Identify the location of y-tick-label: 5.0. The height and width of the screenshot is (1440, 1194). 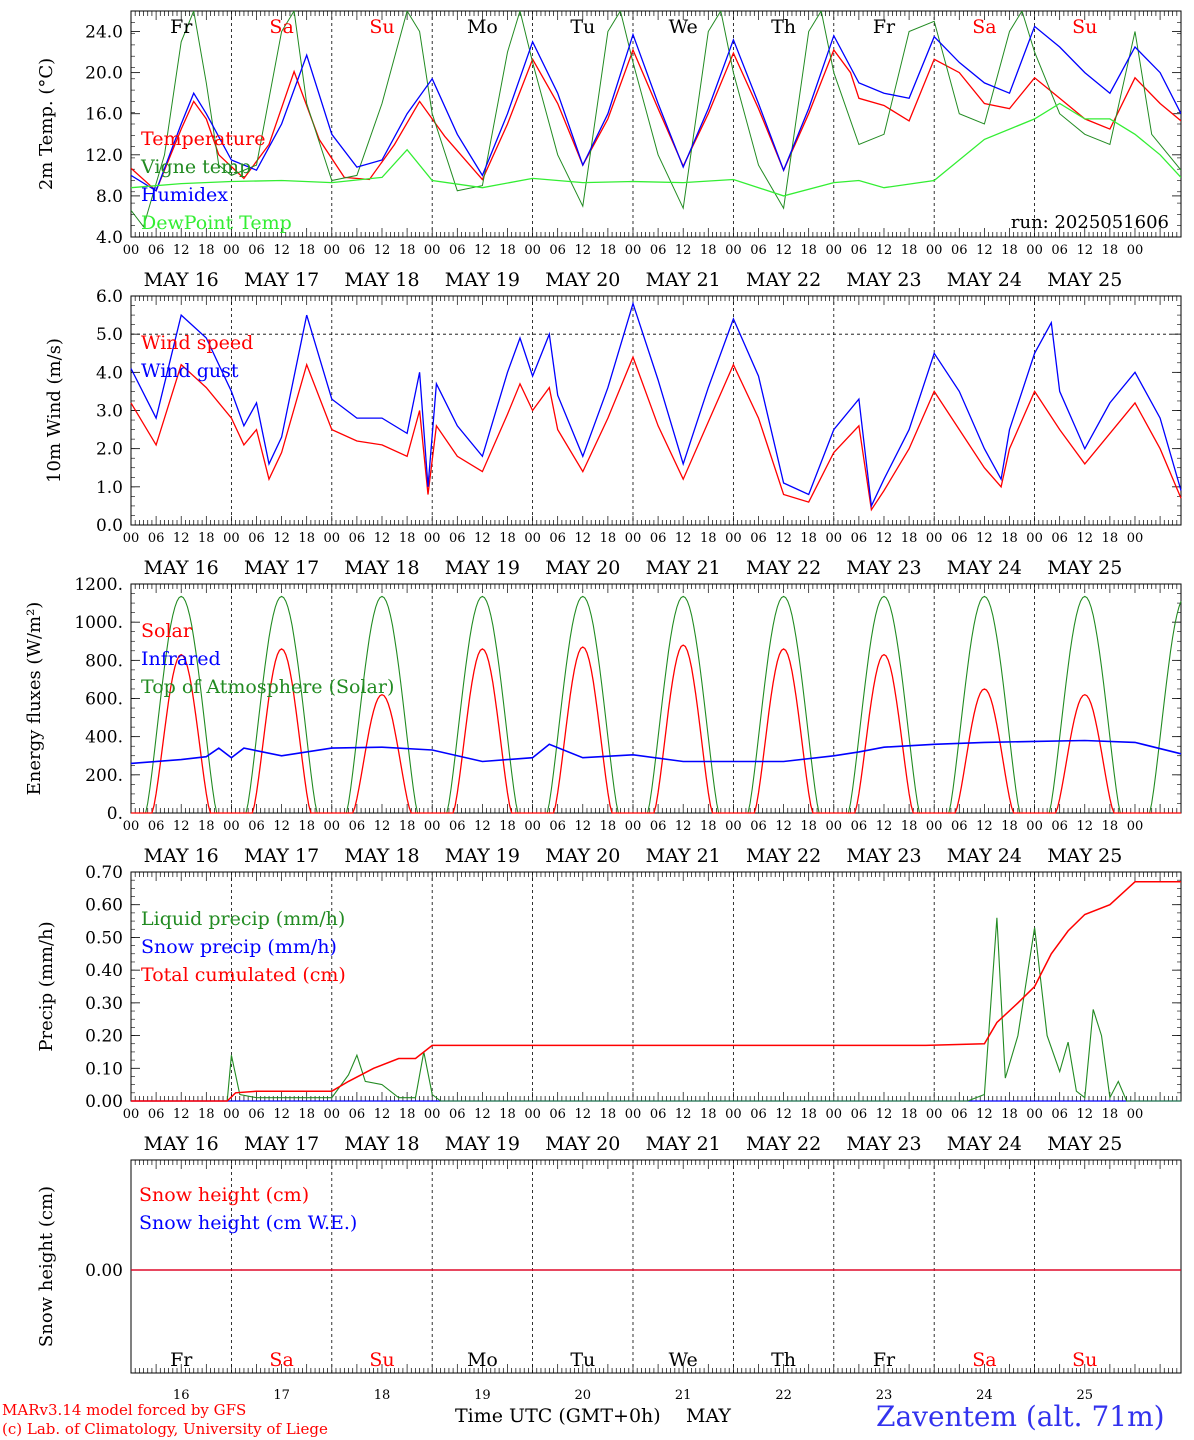
(109, 335).